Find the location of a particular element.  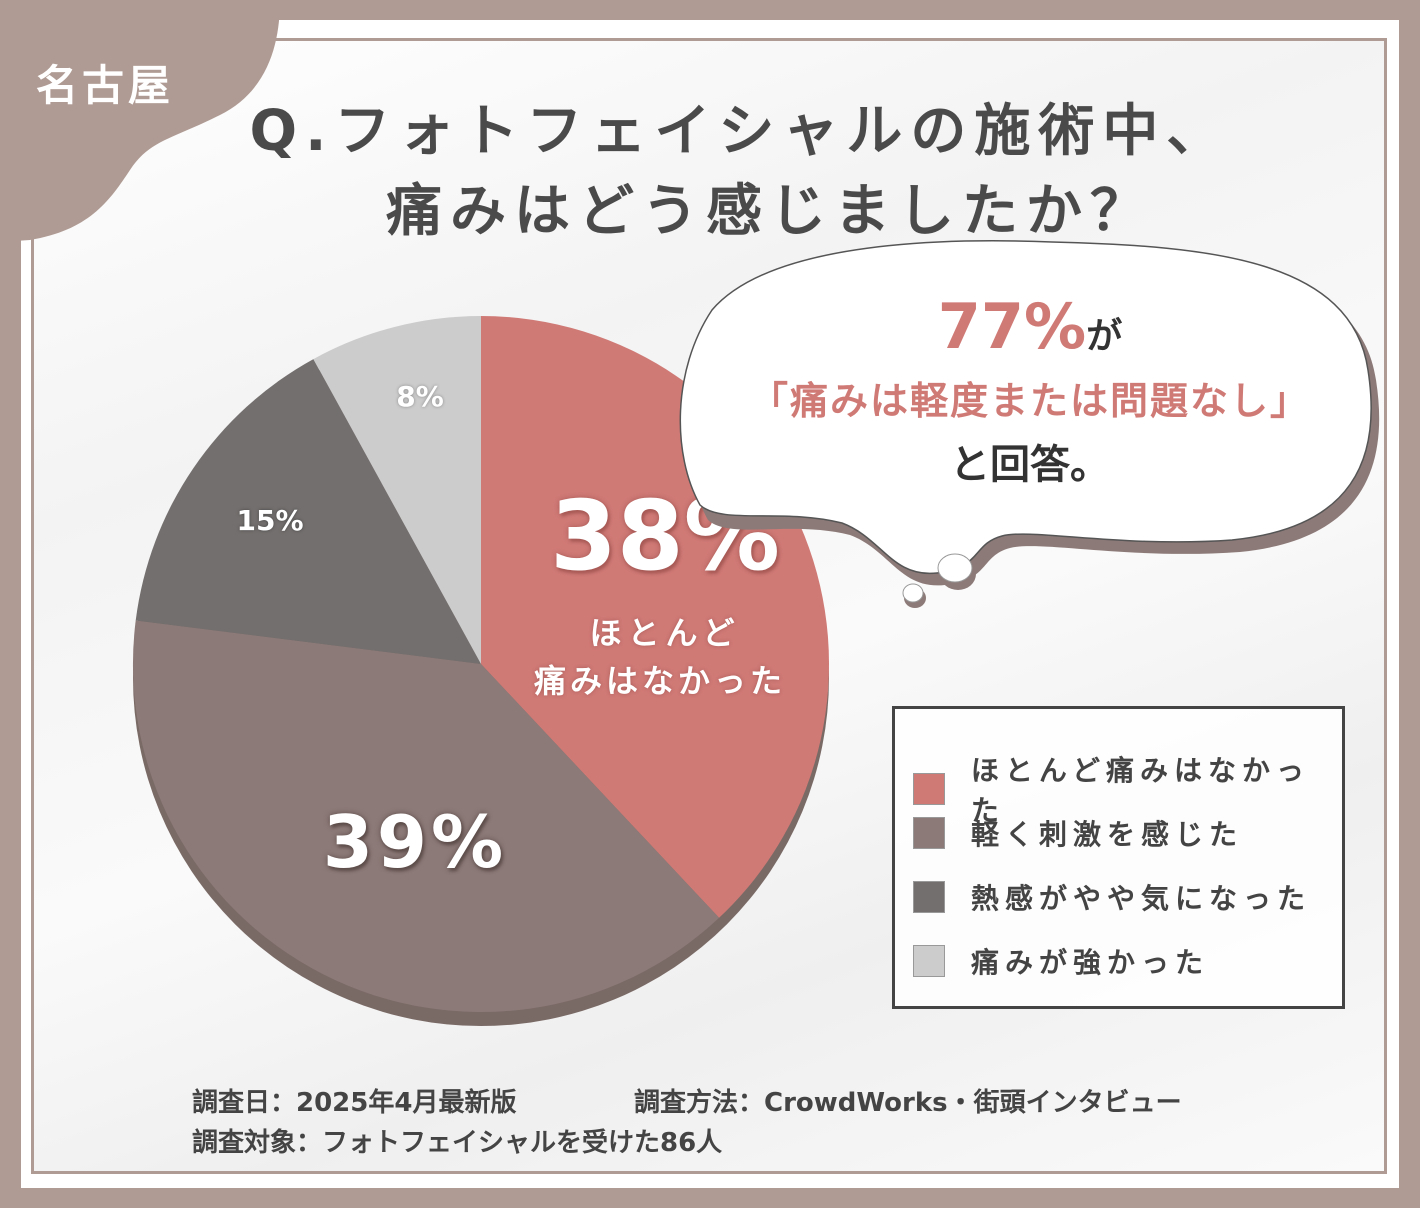

slice-label-no-pain-line2: 痛みはなかった is located at coordinates (659, 681).